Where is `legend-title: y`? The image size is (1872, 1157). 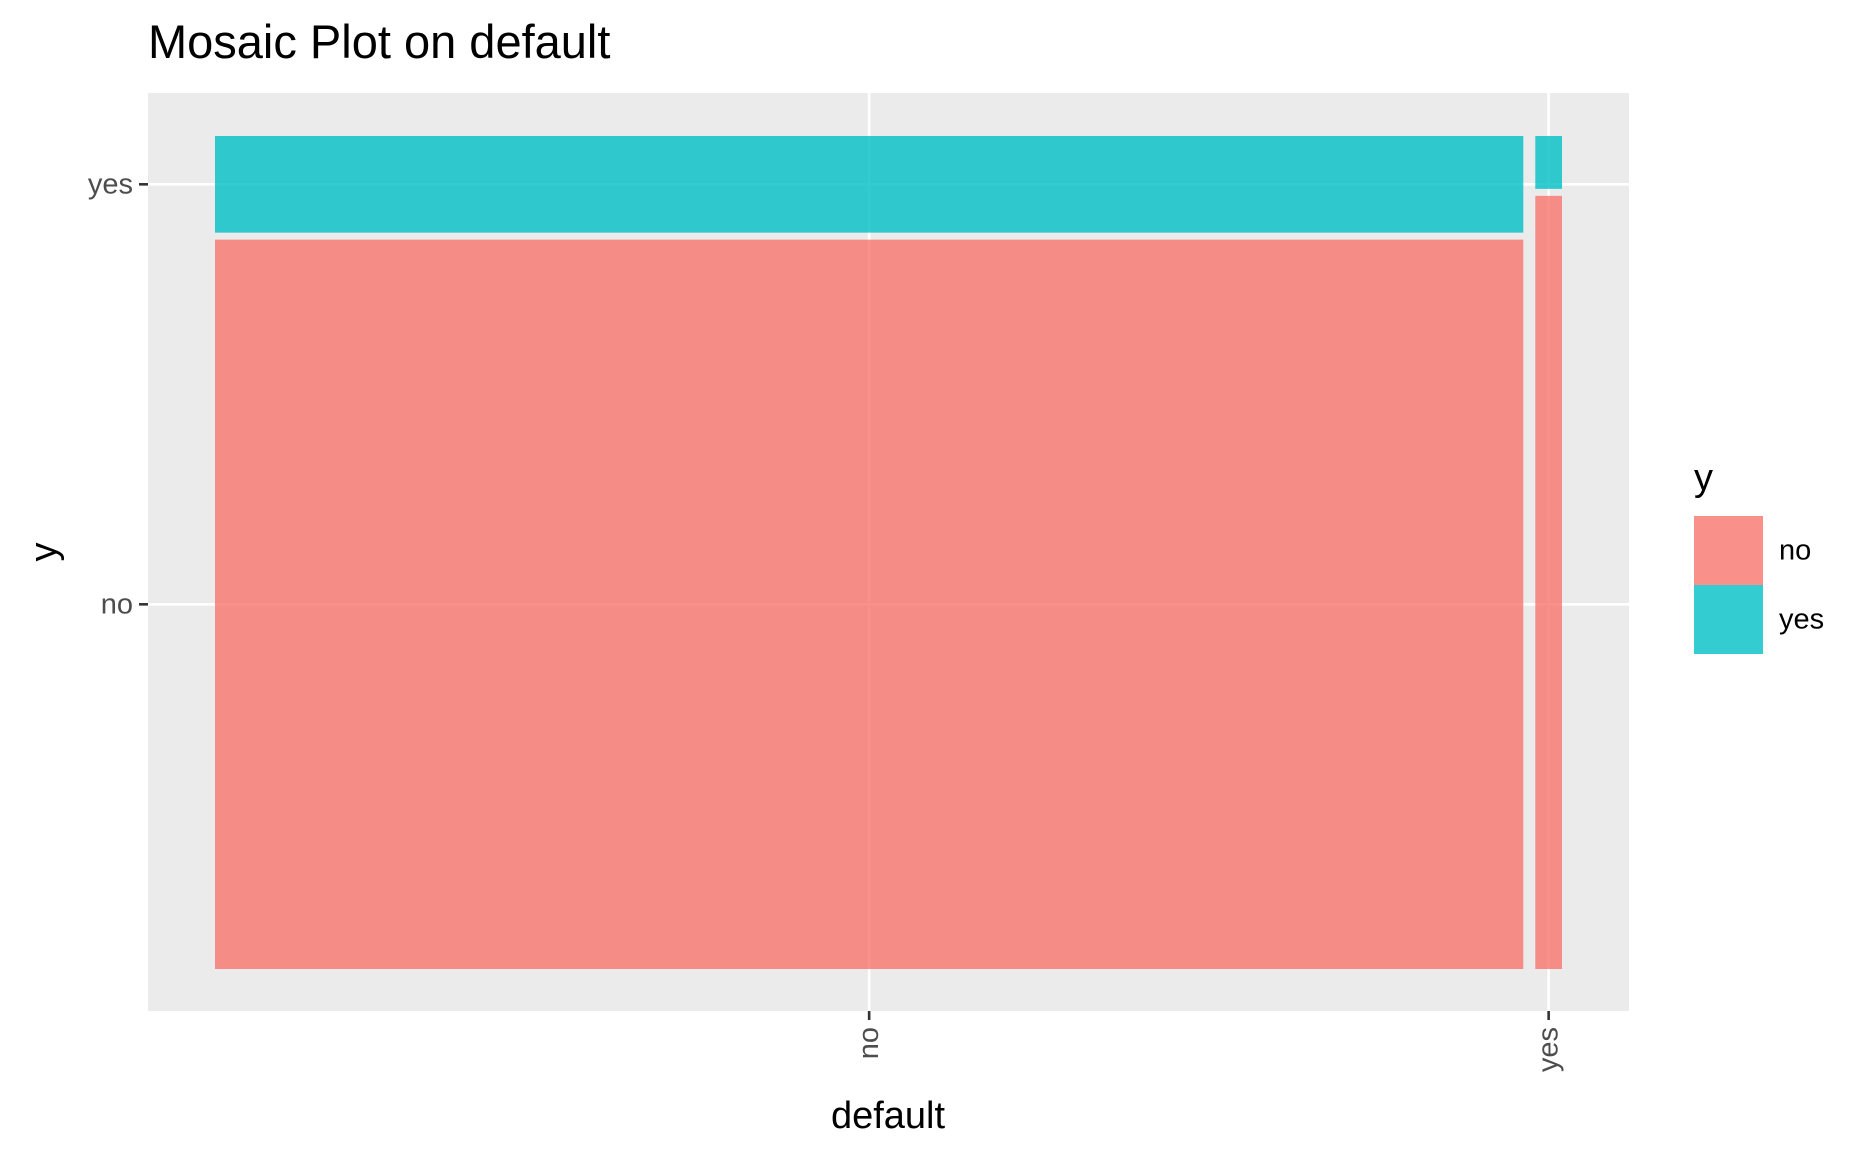
legend-title: y is located at coordinates (1703, 478).